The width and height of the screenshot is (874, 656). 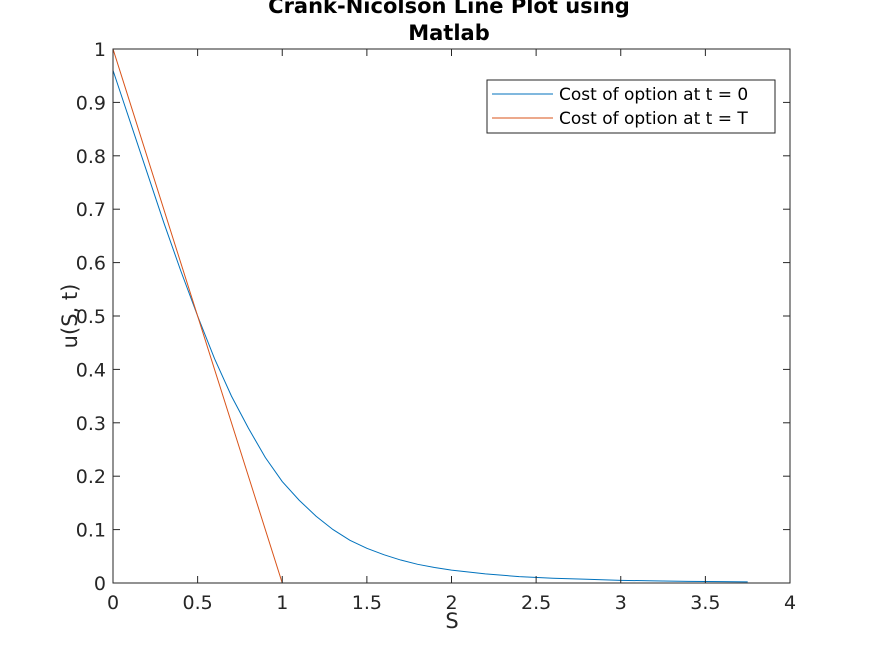 What do you see at coordinates (91, 531) in the screenshot?
I see `y-tick-label-1: 0.1` at bounding box center [91, 531].